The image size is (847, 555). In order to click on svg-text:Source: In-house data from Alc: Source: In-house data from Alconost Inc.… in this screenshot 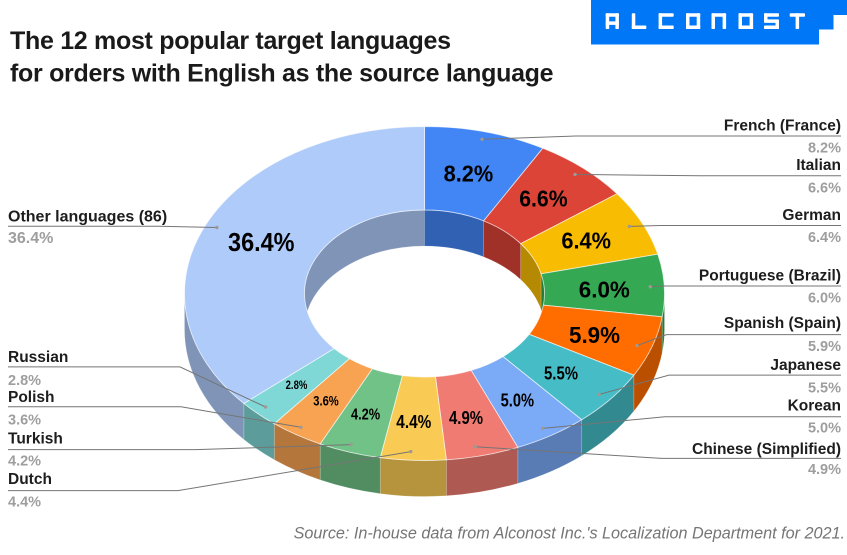, I will do `click(569, 534)`.